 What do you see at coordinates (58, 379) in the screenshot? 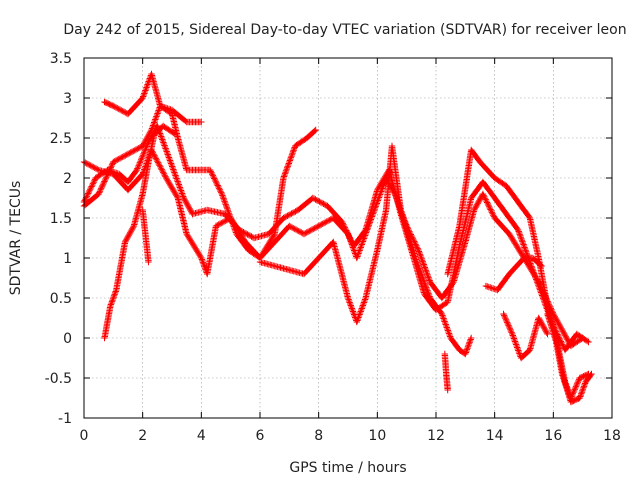
I see `y-tick-label: -0.5` at bounding box center [58, 379].